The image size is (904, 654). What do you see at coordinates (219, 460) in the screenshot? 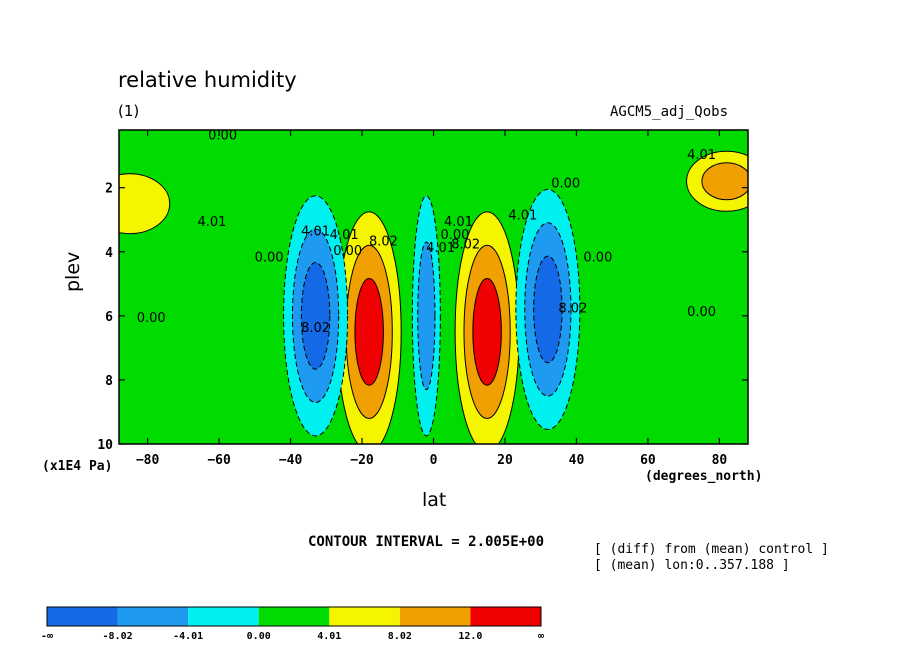
I see `x-tick-label: −60` at bounding box center [219, 460].